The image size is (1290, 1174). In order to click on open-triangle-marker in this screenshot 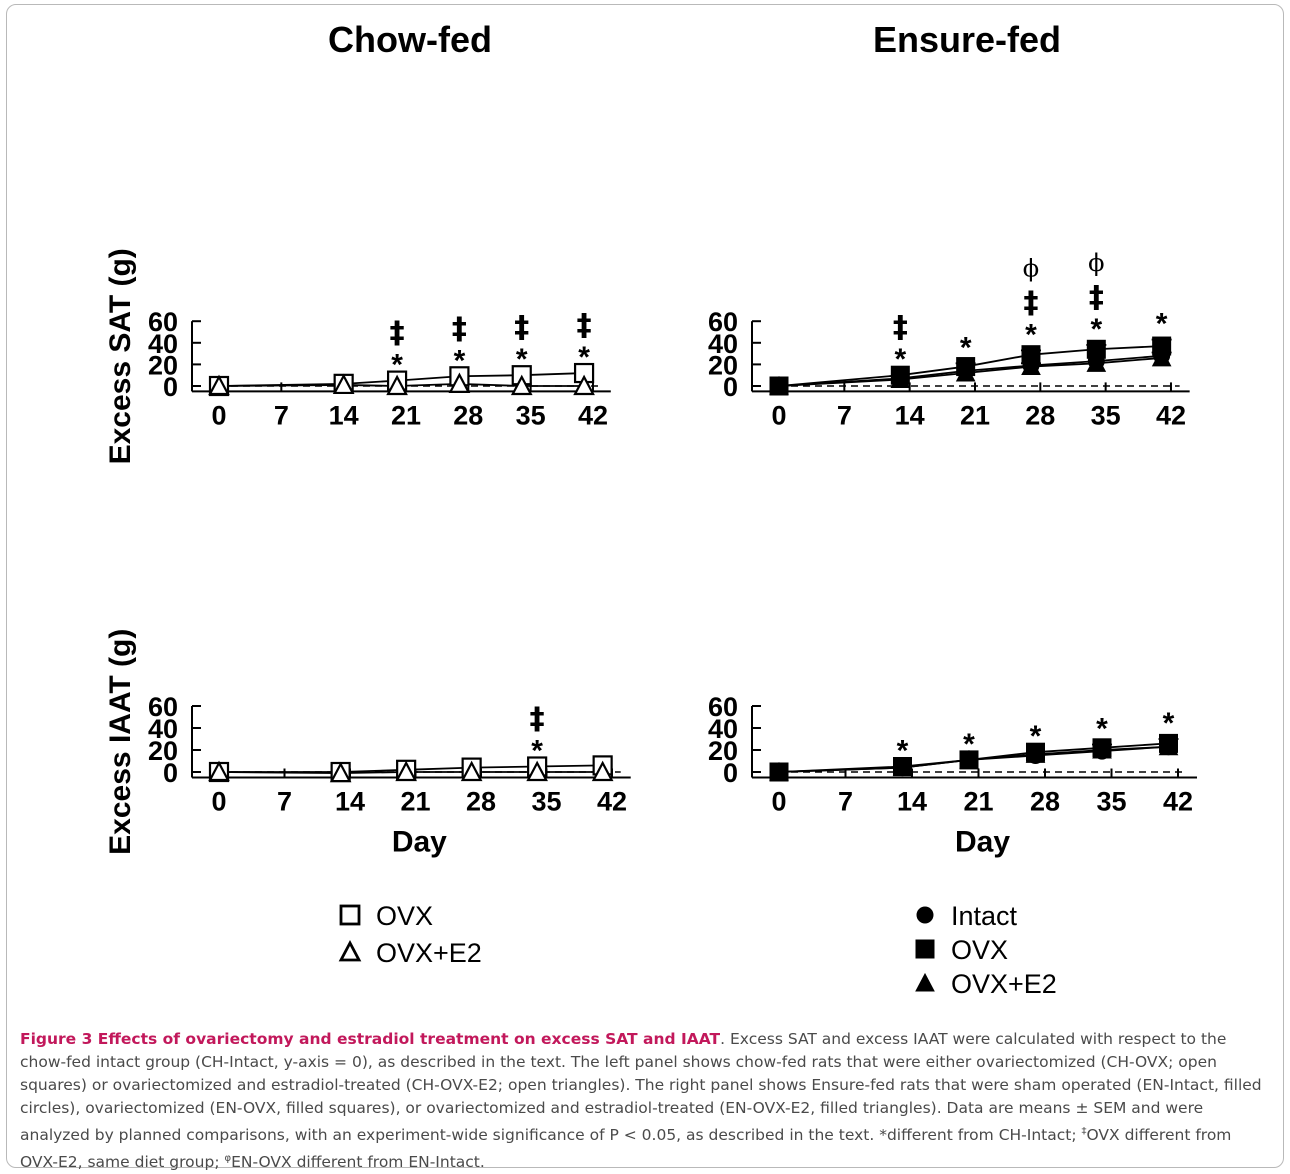, I will do `click(350, 951)`.